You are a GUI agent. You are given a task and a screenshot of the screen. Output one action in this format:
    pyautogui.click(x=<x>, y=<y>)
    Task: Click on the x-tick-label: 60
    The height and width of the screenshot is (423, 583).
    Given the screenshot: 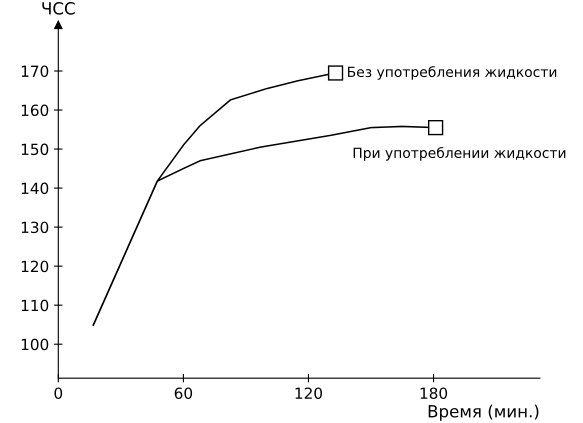 What is the action you would take?
    pyautogui.click(x=183, y=393)
    